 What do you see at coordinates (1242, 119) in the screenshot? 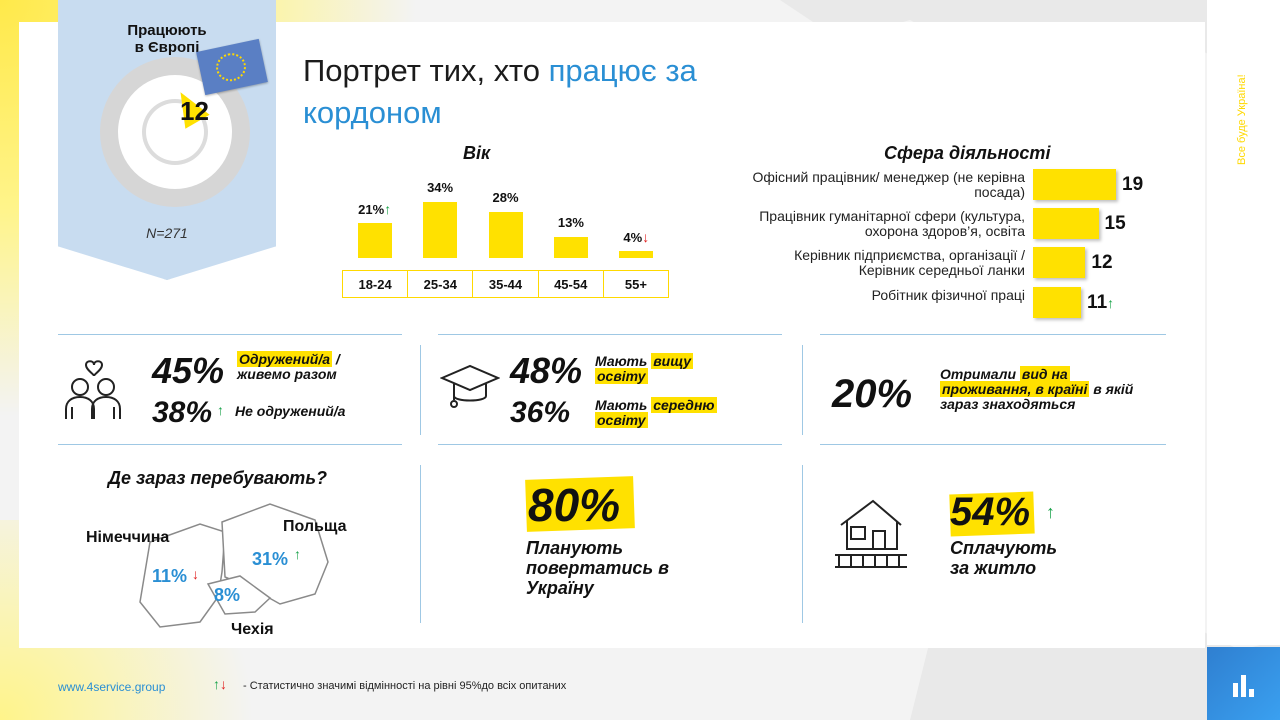
I see `slogan: Все буде Україна!` at bounding box center [1242, 119].